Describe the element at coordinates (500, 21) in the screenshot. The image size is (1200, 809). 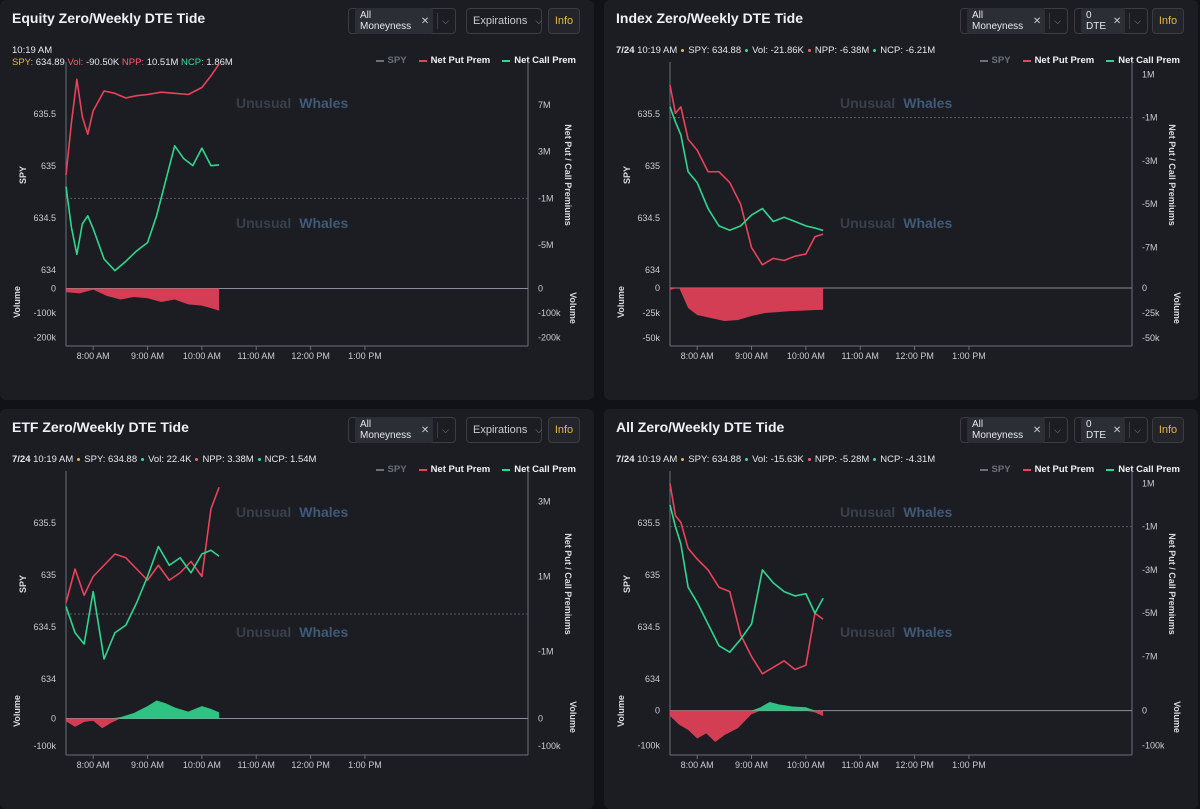
I see `expiry-label: Expirations` at that location.